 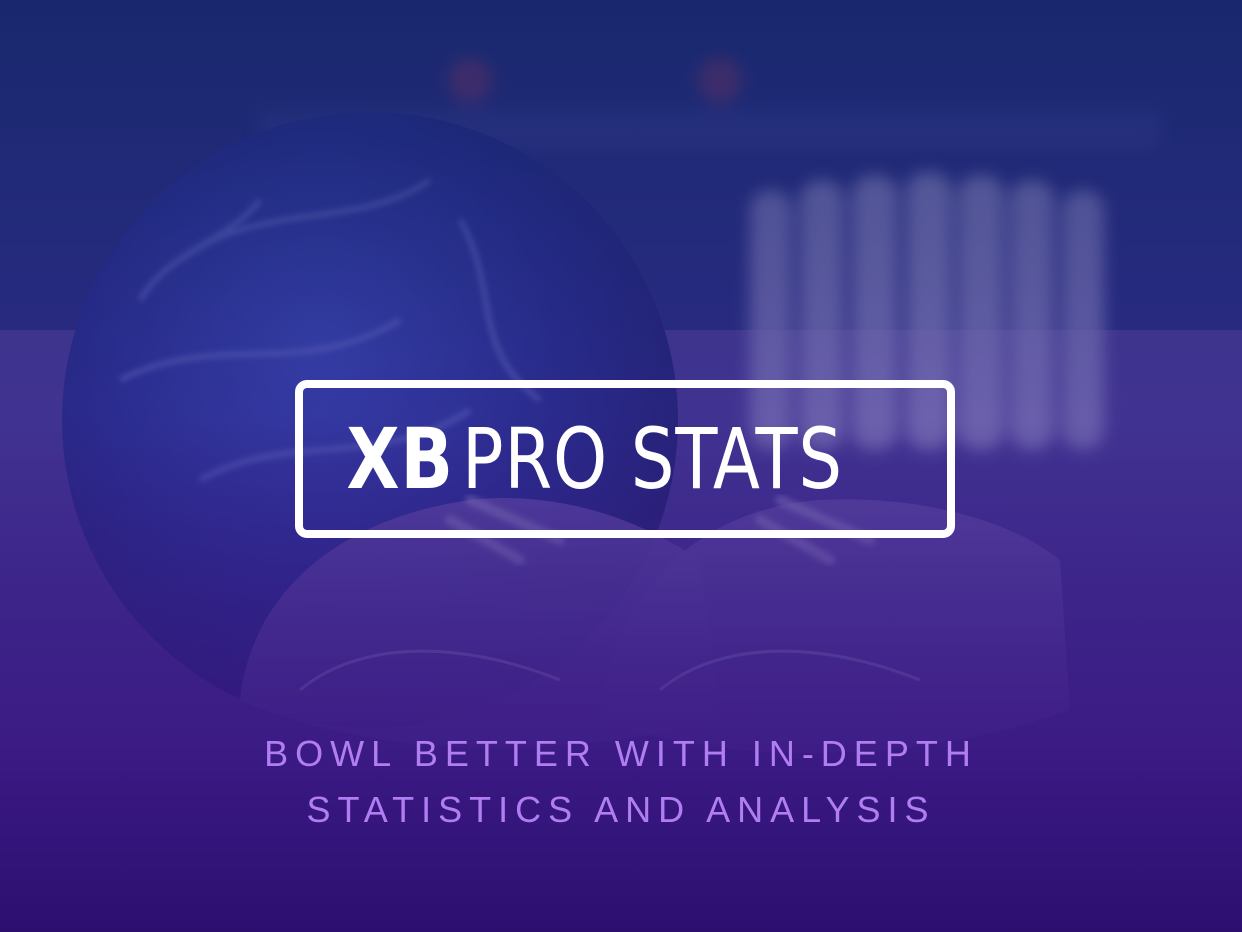 What do you see at coordinates (400, 459) in the screenshot?
I see `logo-bold-text: XB` at bounding box center [400, 459].